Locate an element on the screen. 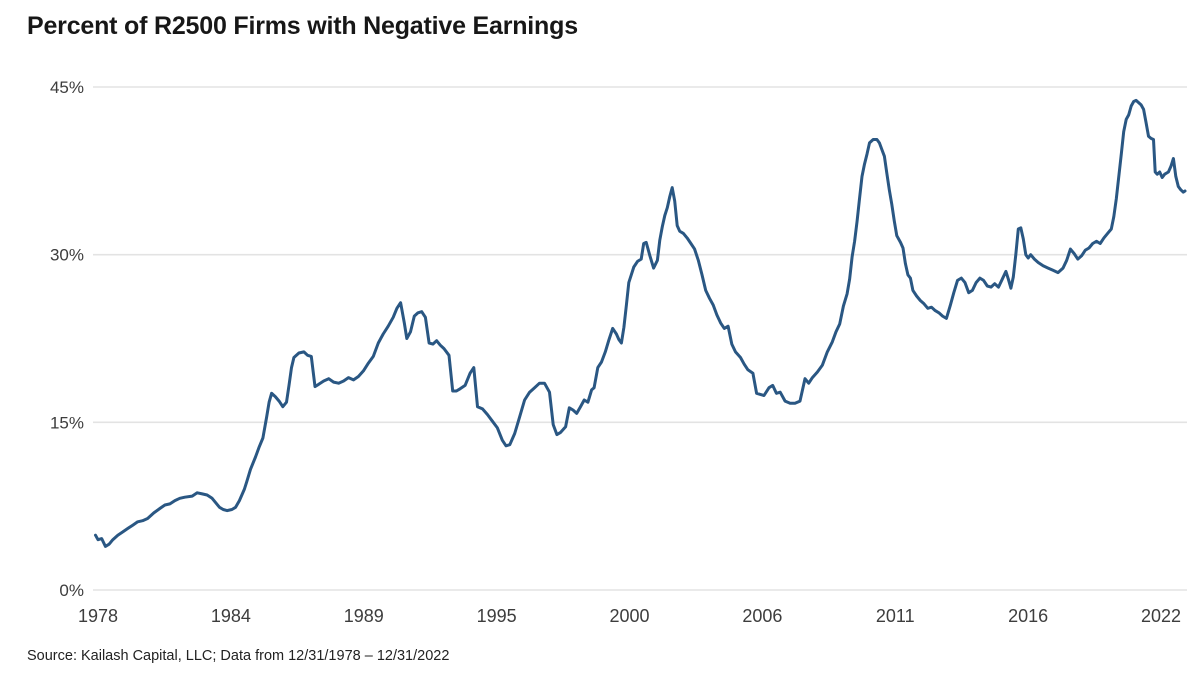 The height and width of the screenshot is (686, 1200). y-tick-label: 45% is located at coordinates (67, 87).